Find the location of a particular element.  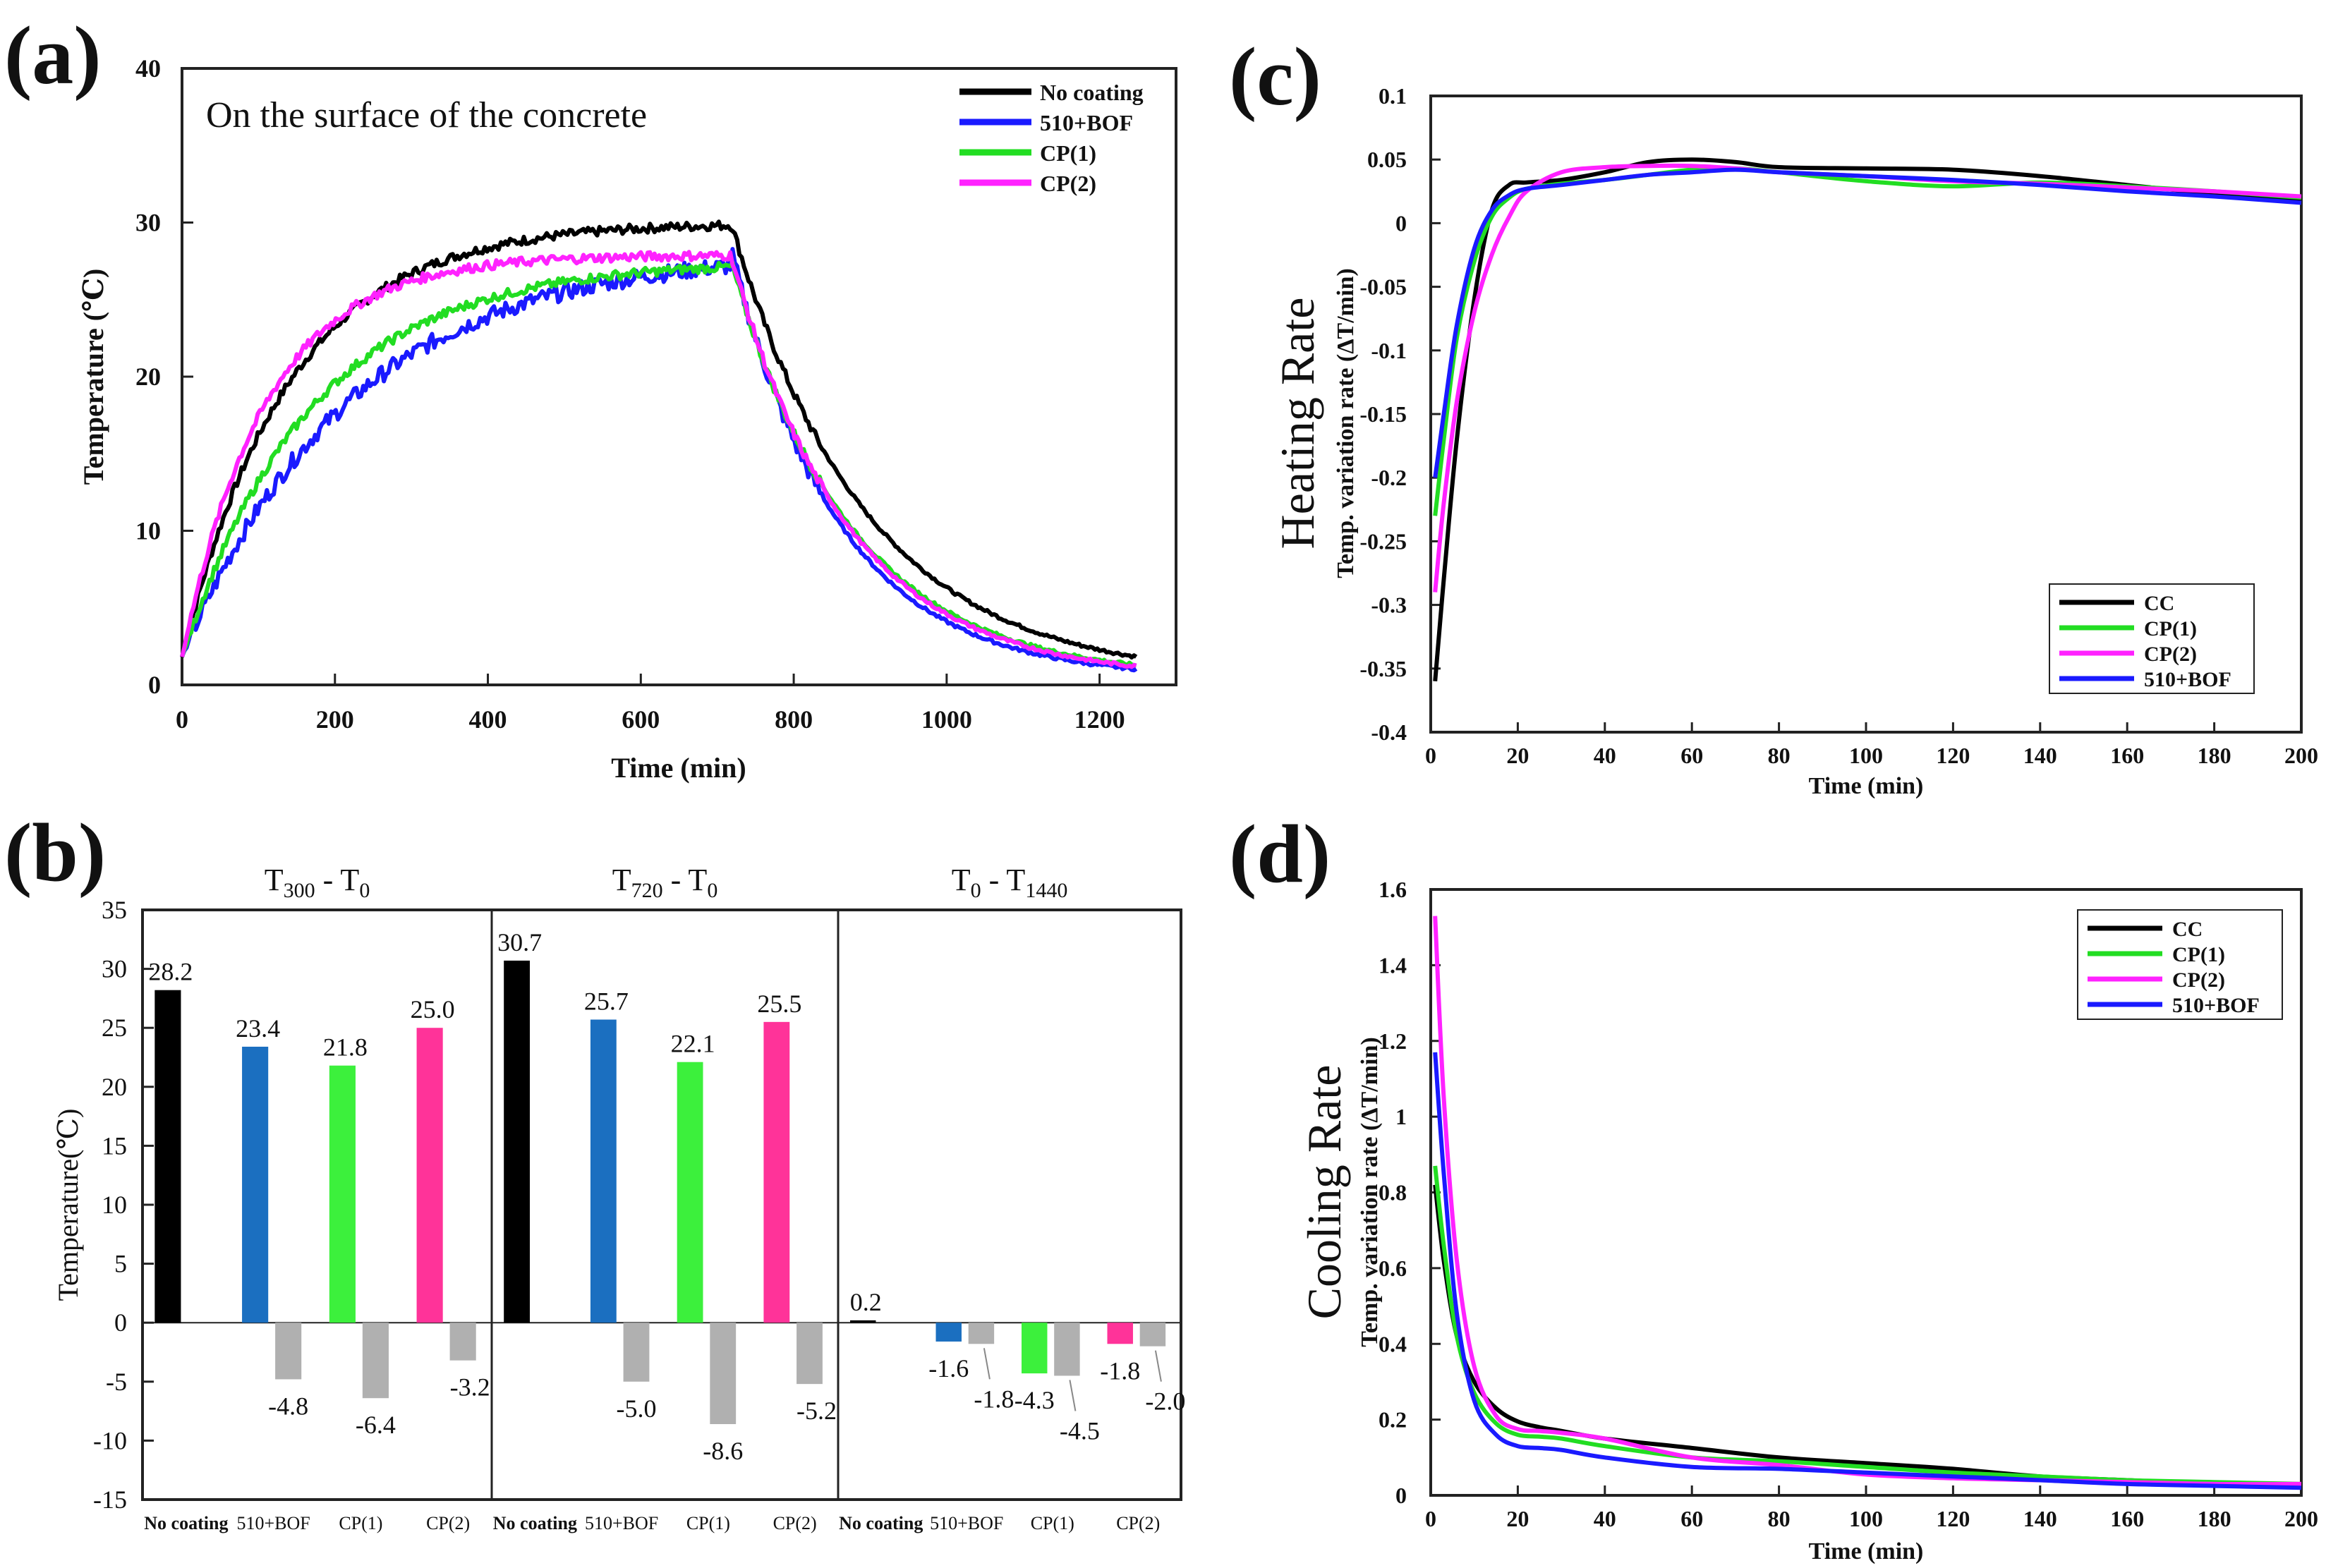

c-ytick-label: 0.05 is located at coordinates (1387, 159).